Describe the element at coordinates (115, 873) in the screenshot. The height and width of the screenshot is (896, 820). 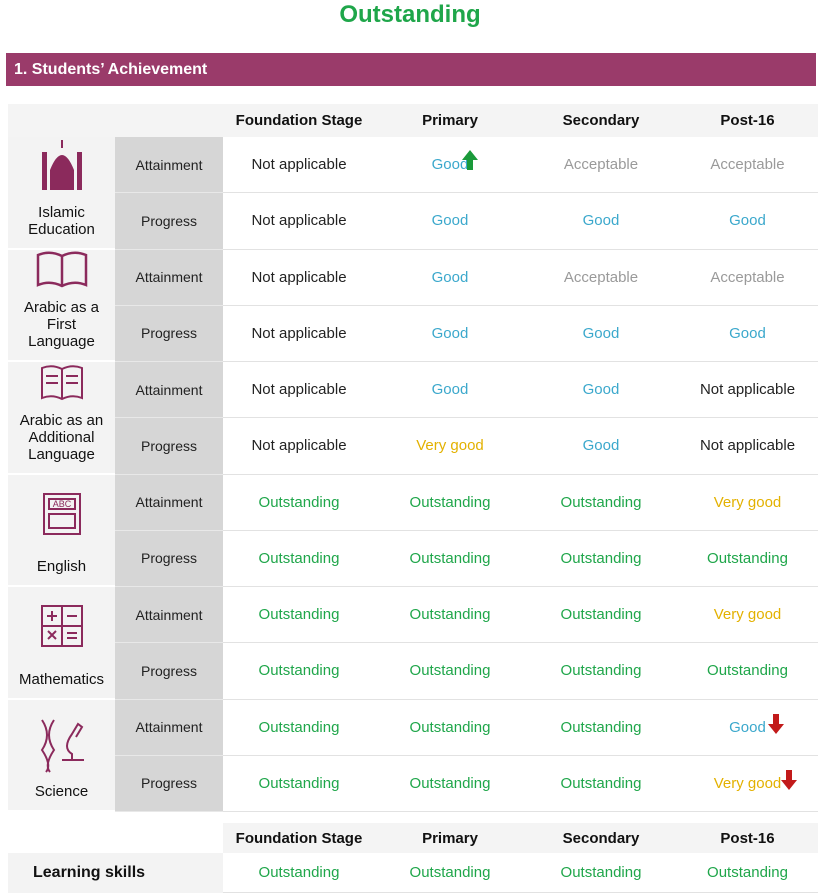
I see `row-label: Learning skills` at that location.